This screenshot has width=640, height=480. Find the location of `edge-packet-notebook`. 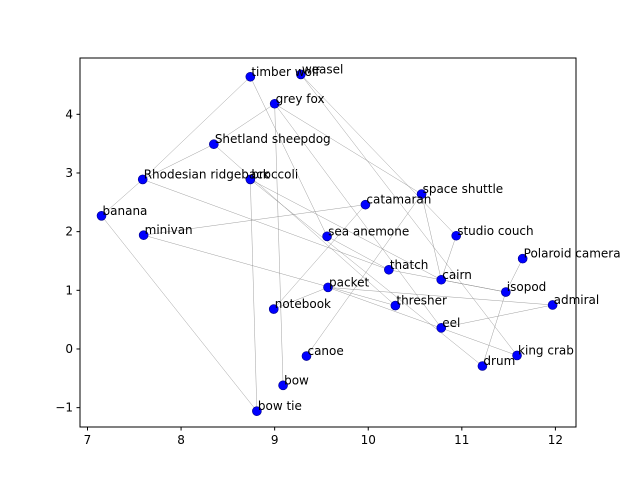

edge-packet-notebook is located at coordinates (301, 298).